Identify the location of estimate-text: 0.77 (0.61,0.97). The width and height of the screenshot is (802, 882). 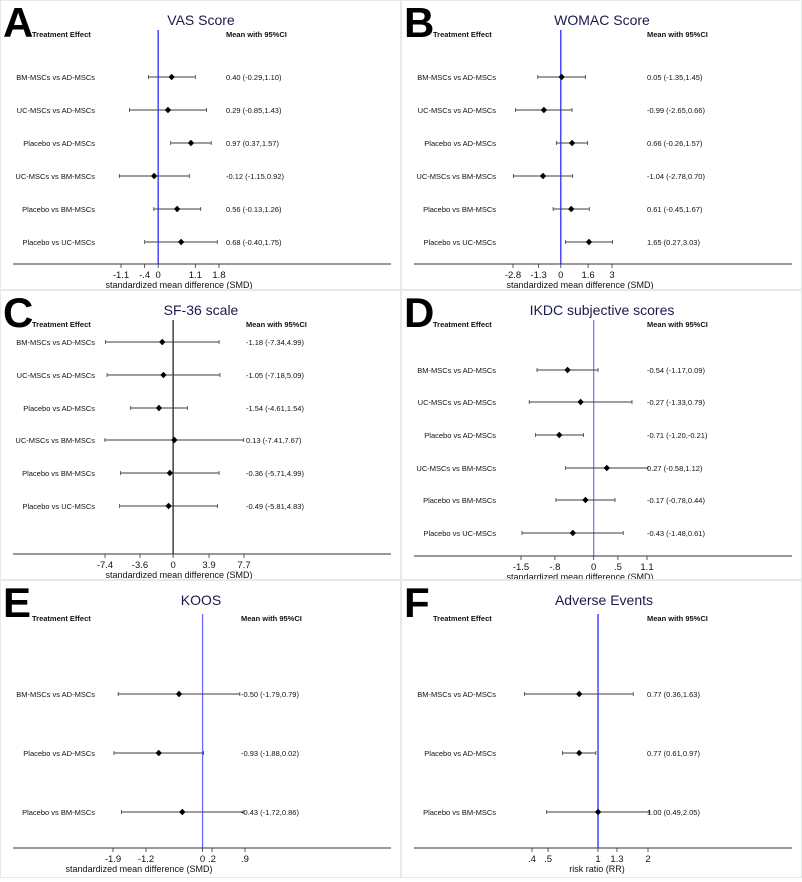
(673, 753).